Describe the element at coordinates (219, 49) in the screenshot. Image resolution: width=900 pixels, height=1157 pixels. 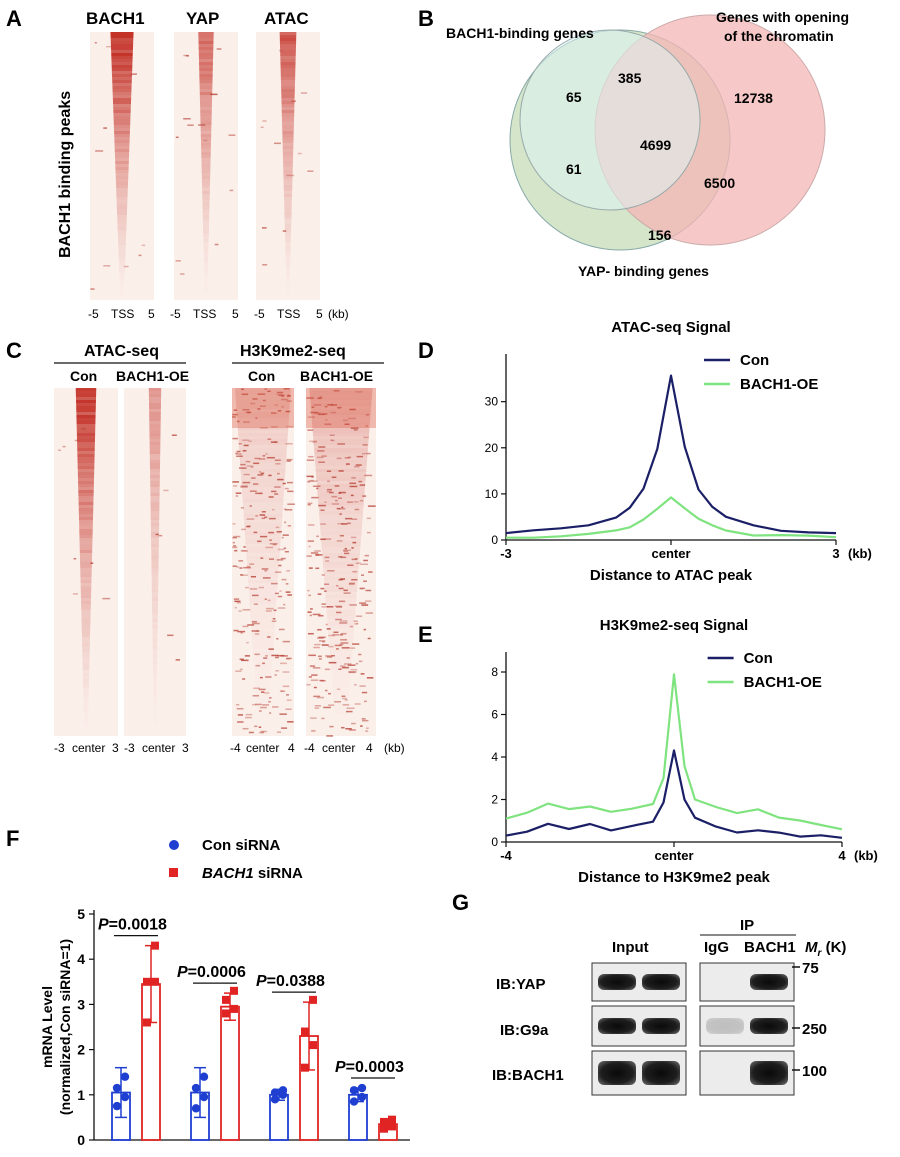
I see `heatmap-yap-speck` at that location.